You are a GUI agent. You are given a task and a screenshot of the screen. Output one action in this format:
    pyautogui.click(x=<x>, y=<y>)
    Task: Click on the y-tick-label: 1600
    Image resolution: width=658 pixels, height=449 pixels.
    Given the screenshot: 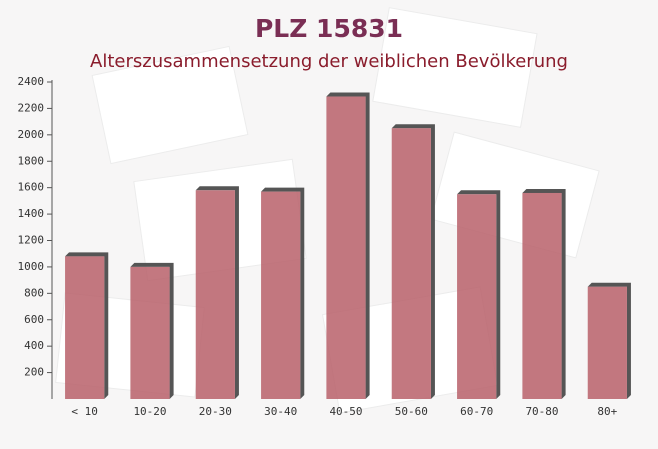 What is the action you would take?
    pyautogui.click(x=31, y=187)
    